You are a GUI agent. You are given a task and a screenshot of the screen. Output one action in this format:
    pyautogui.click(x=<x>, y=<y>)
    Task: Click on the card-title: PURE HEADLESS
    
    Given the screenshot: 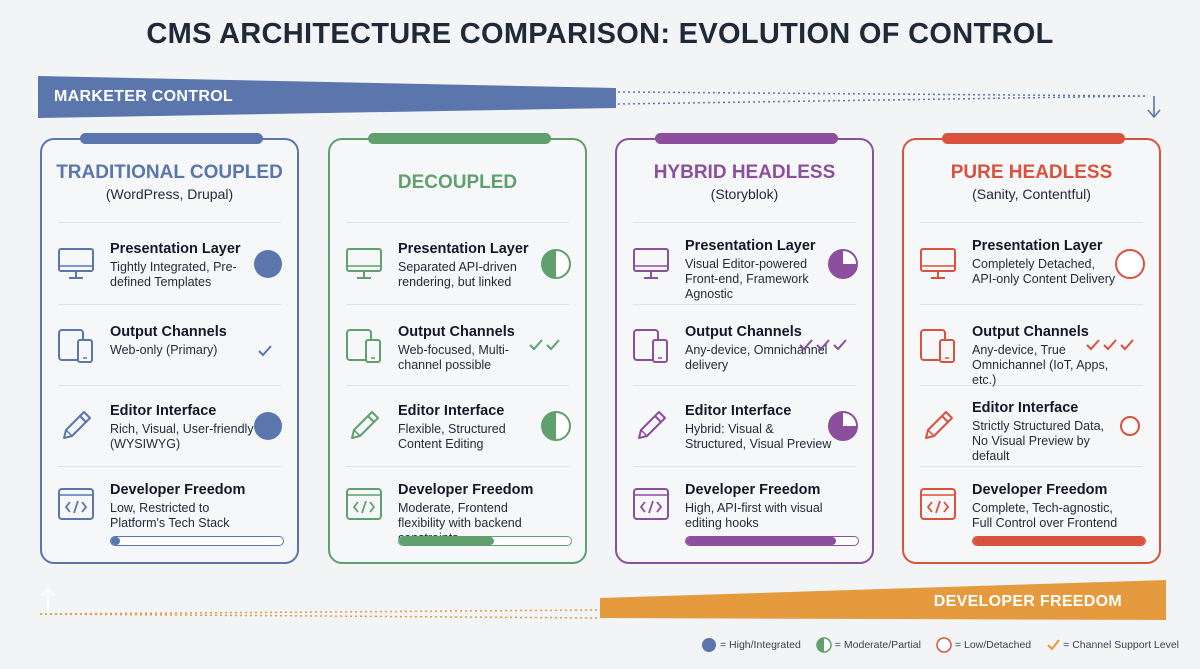 What is the action you would take?
    pyautogui.click(x=1031, y=172)
    